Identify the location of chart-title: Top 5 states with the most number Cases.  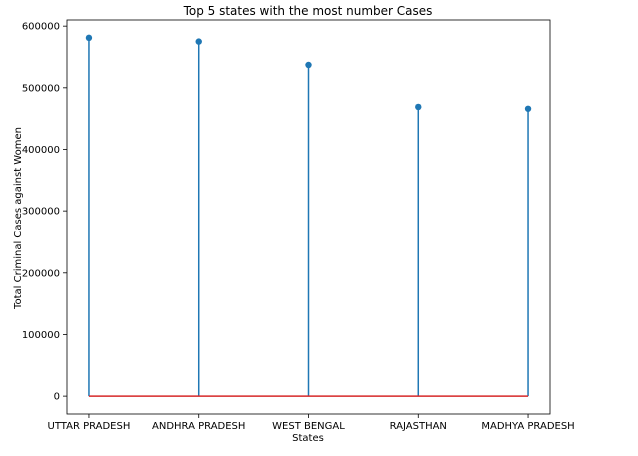
(308, 11).